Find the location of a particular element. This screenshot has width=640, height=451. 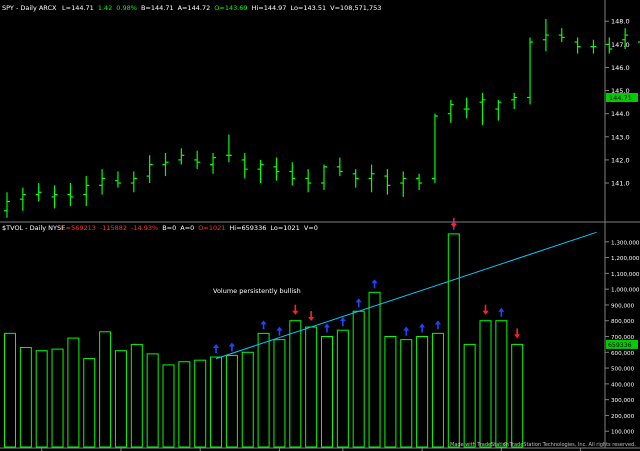

volume-tick-label: 300,000 is located at coordinates (623, 401).